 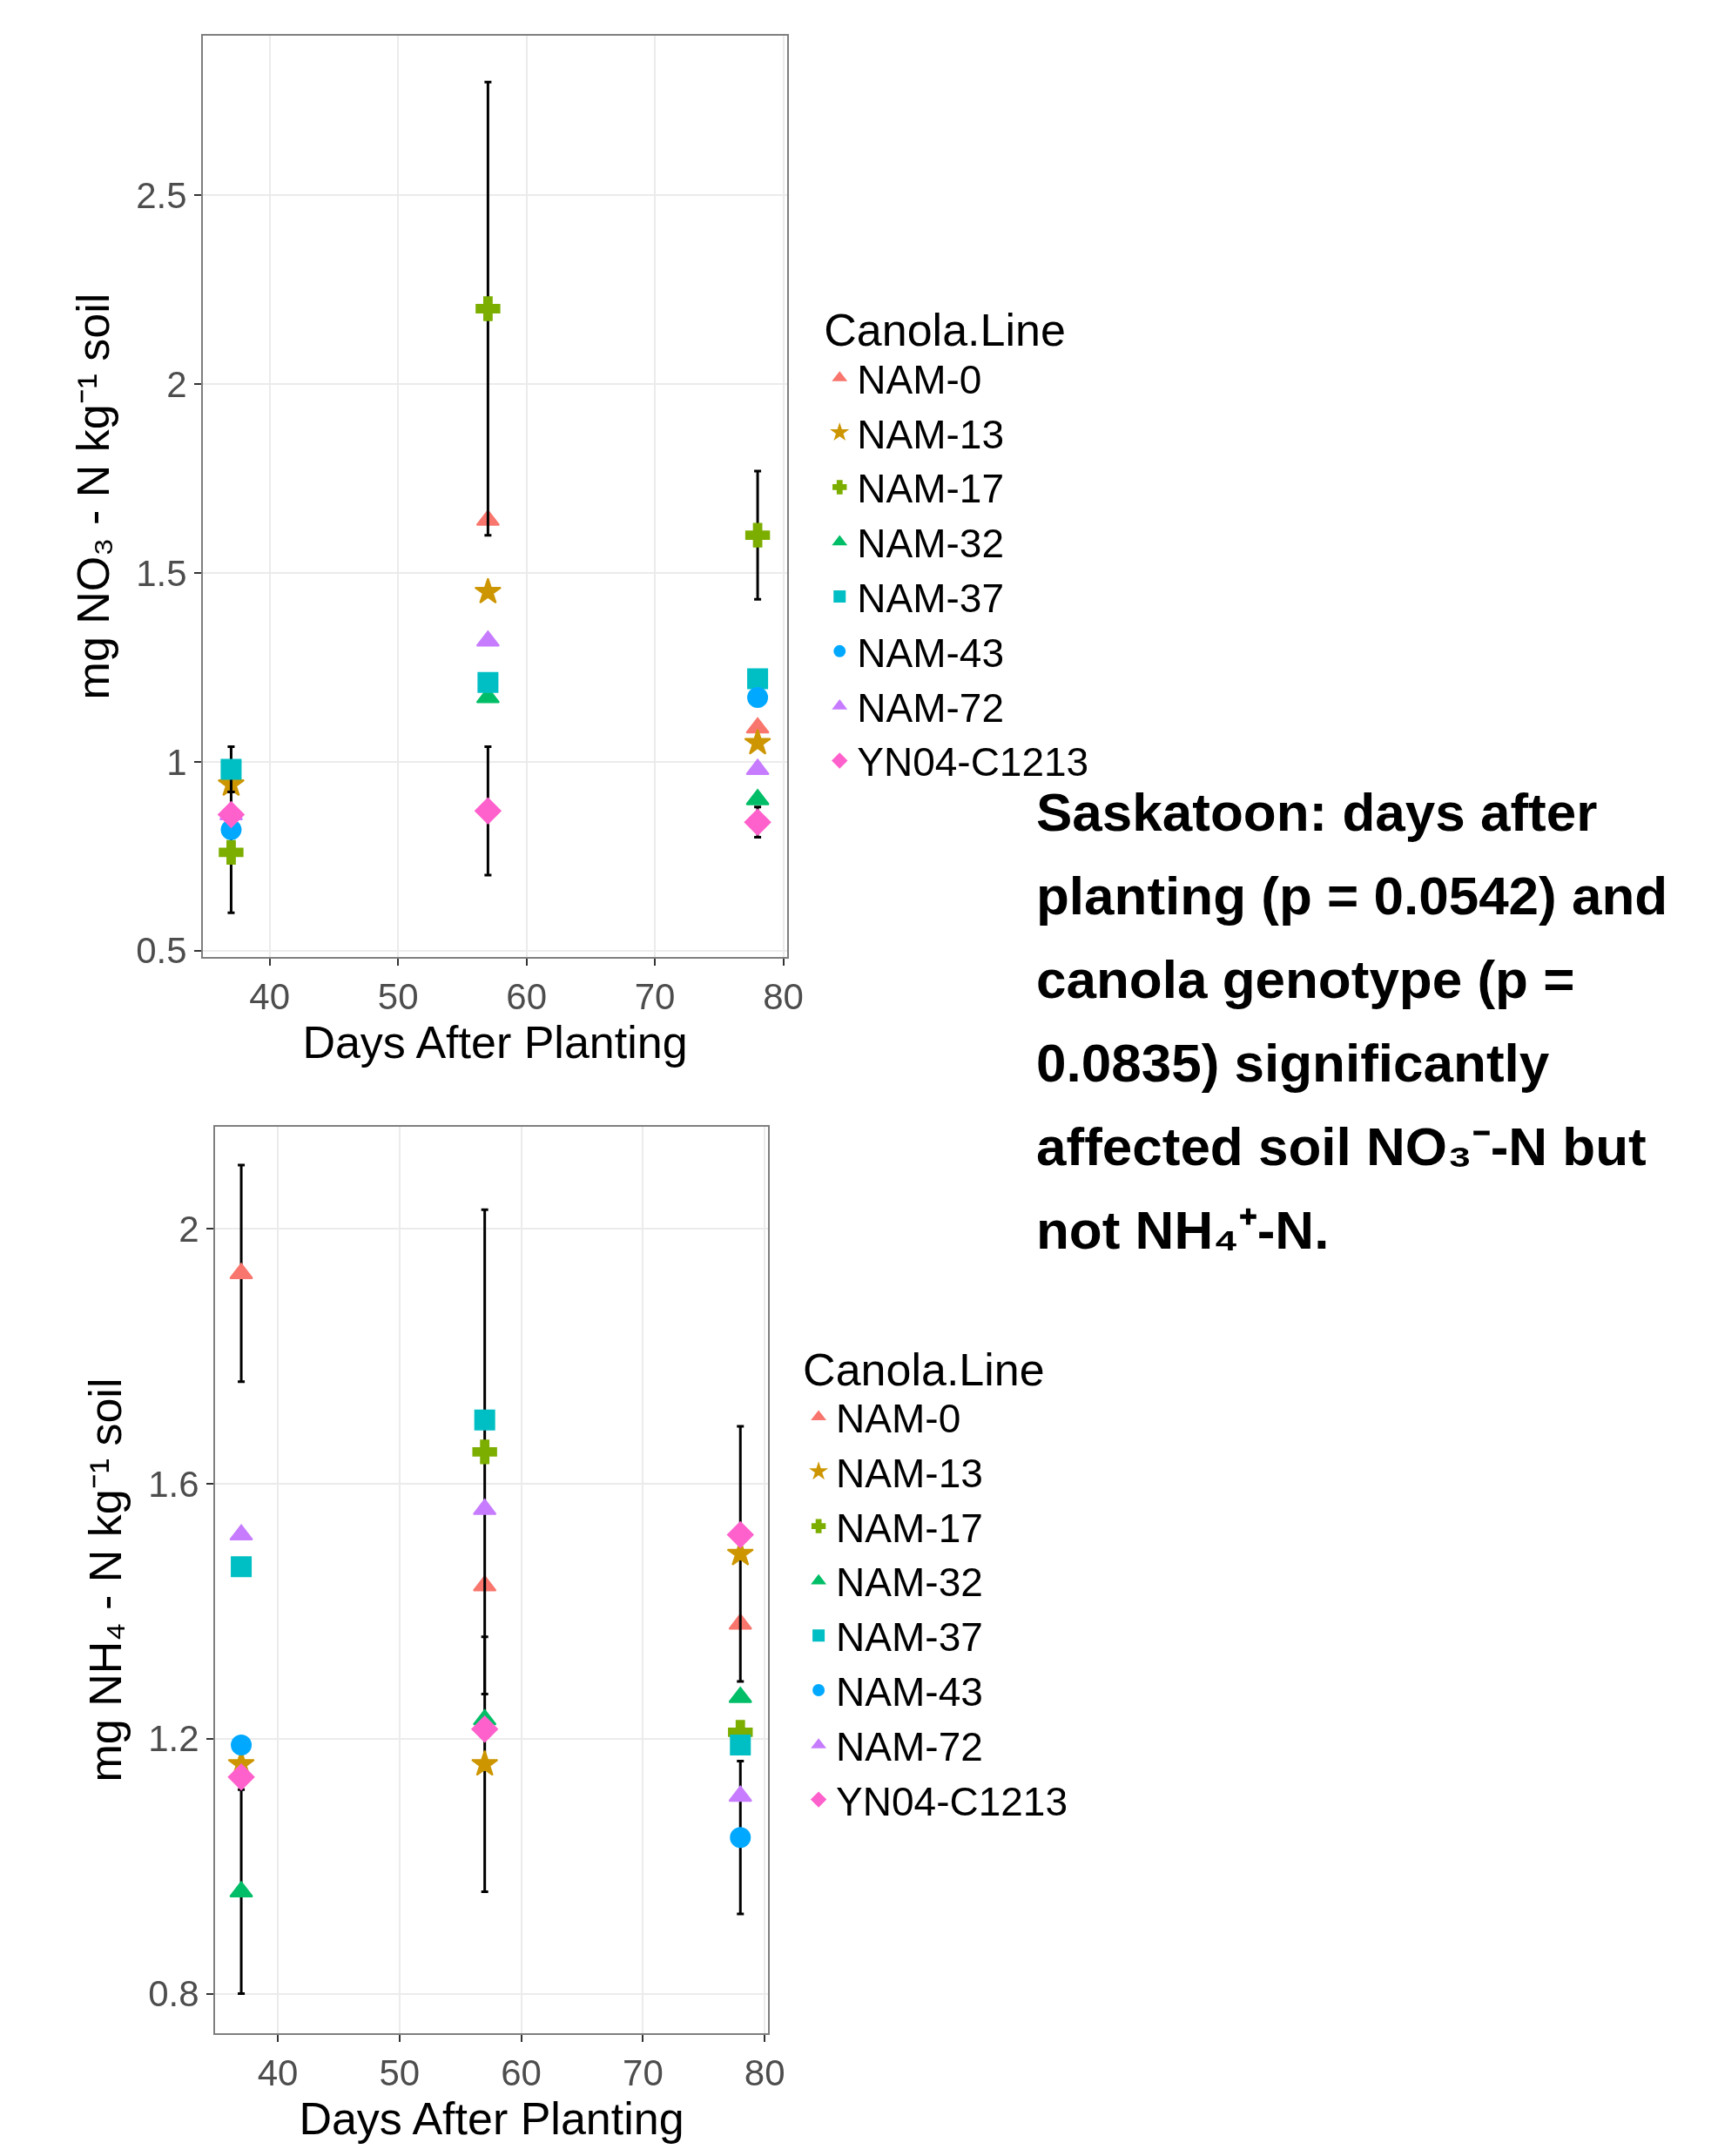 I want to click on y-tick-label: 1.2, so click(x=173, y=1739).